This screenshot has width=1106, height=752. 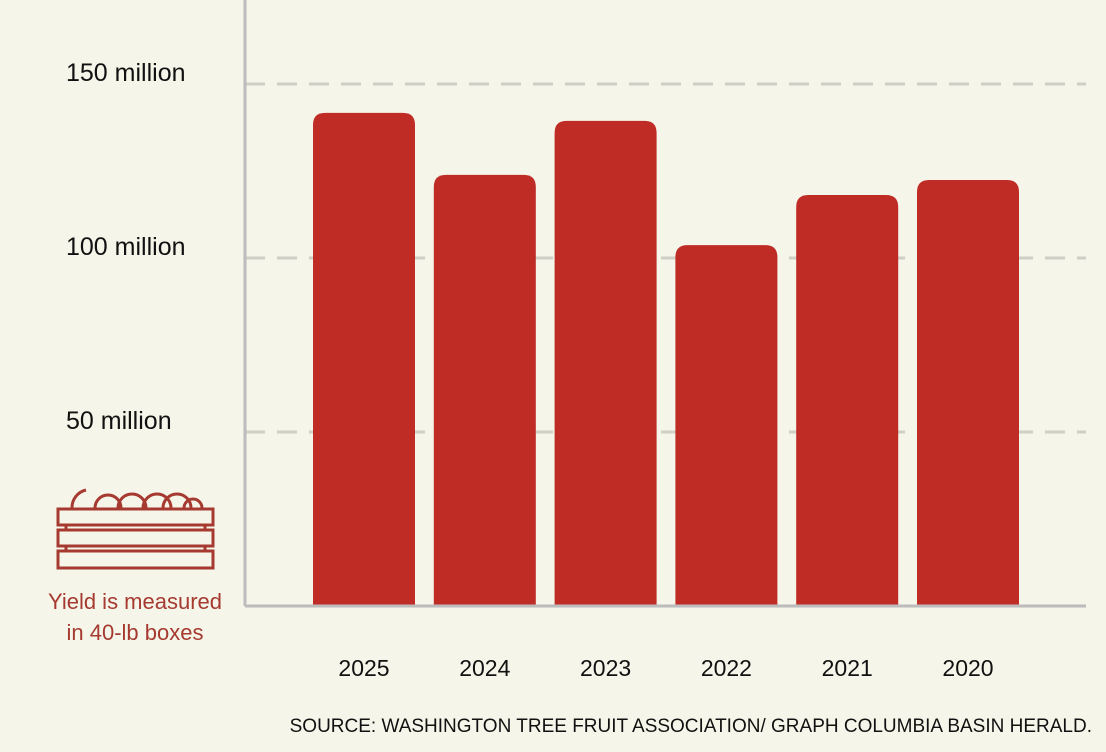 I want to click on bar-2022, so click(x=726, y=425).